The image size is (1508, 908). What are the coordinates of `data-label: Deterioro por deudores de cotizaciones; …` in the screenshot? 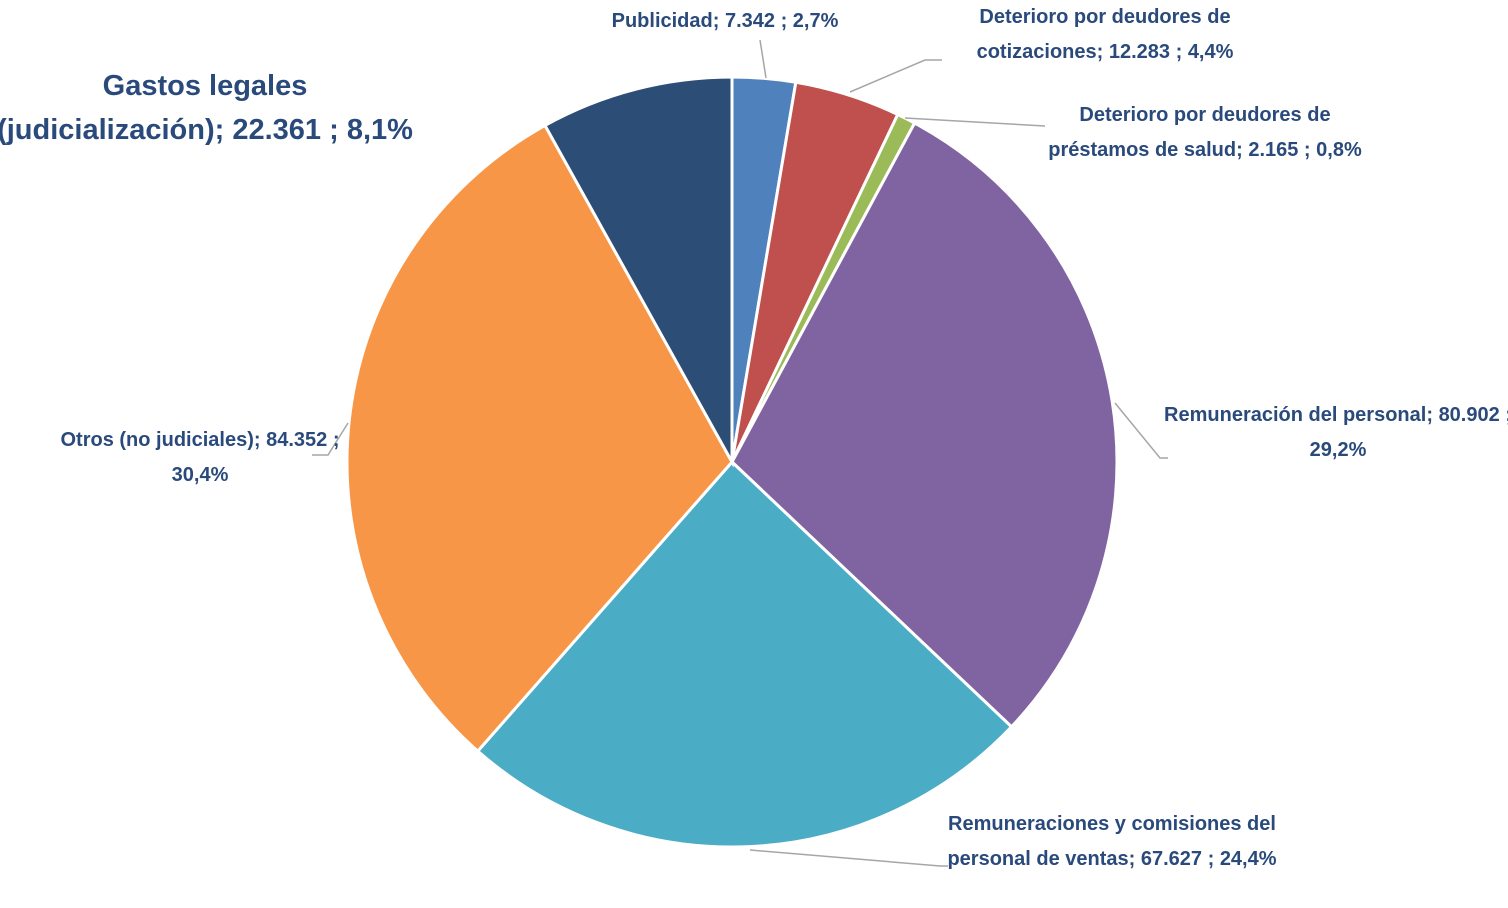 It's located at (1105, 35).